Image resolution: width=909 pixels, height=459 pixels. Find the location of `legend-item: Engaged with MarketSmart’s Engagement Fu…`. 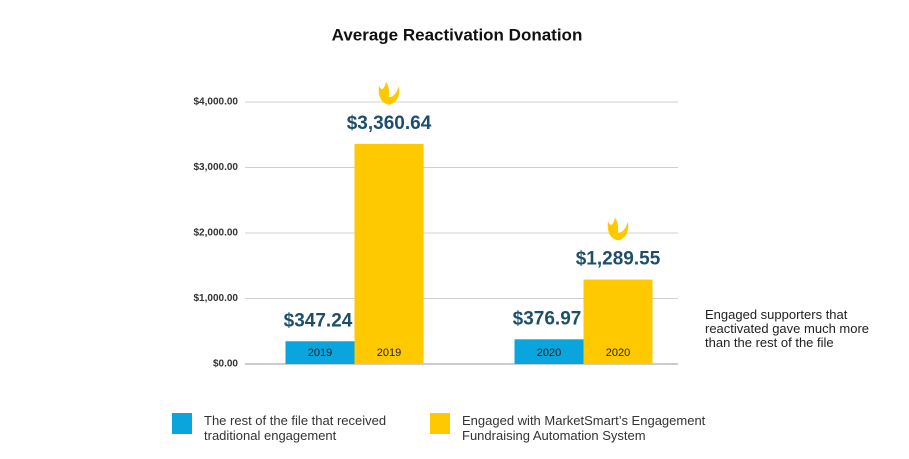

legend-item: Engaged with MarketSmart’s Engagement Fu… is located at coordinates (580, 428).